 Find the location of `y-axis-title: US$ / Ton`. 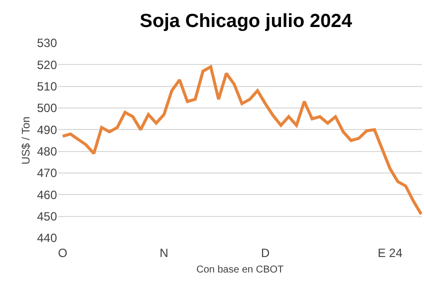

y-axis-title: US$ / Ton is located at coordinates (26, 140).